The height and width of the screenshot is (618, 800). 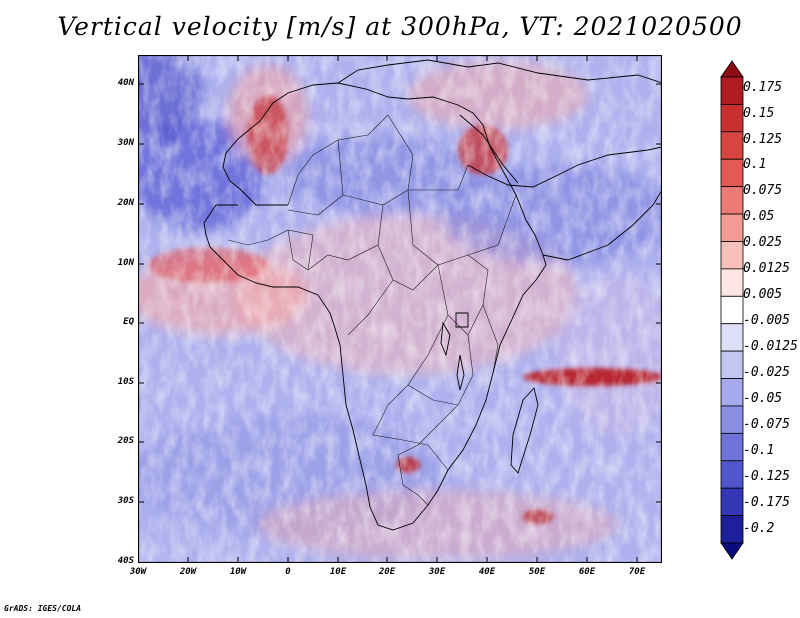 What do you see at coordinates (288, 572) in the screenshot?
I see `lon-label-0: 0` at bounding box center [288, 572].